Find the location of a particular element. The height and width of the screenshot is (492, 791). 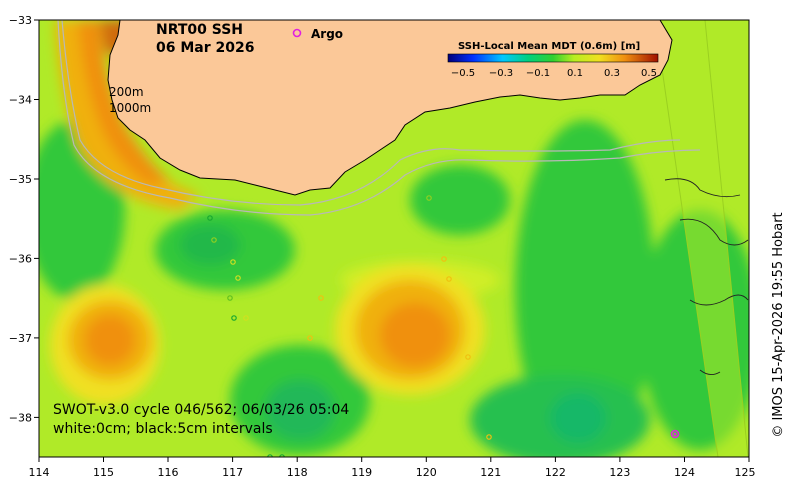

x-tick-label: 120 is located at coordinates (426, 472).